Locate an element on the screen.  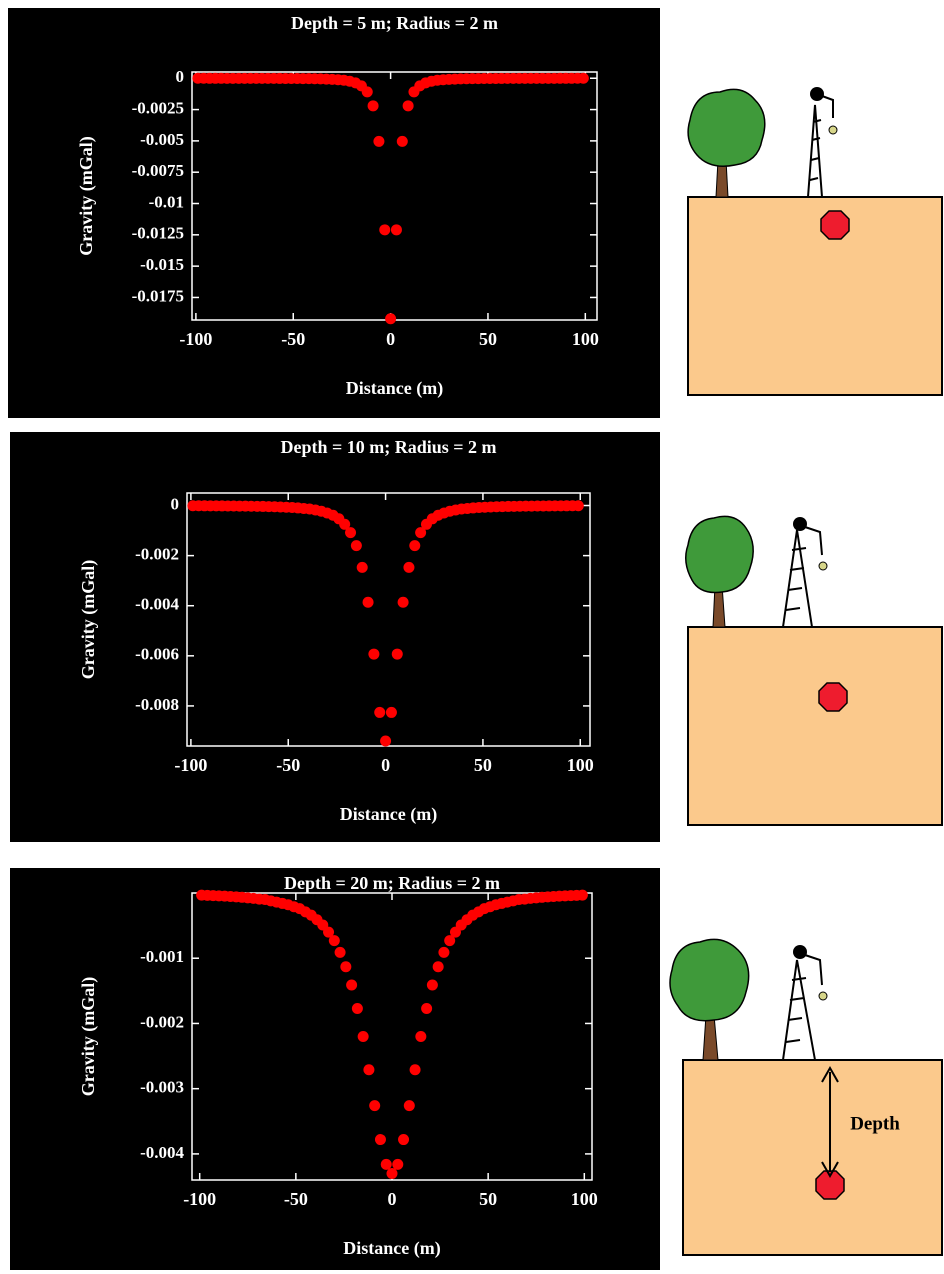
plot-frame is located at coordinates (388, 619).